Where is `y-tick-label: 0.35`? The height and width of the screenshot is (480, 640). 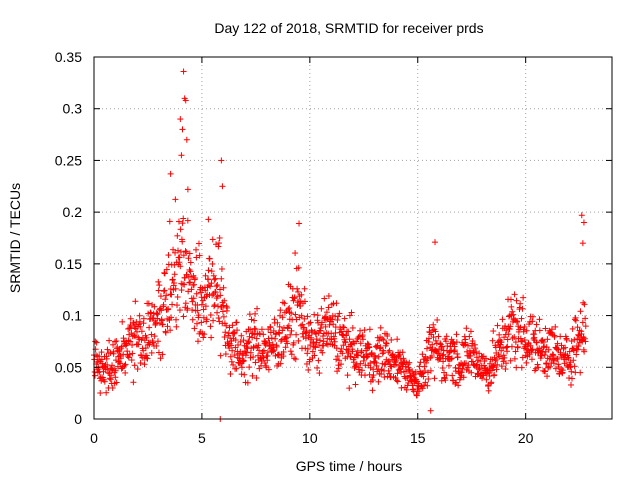 y-tick-label: 0.35 is located at coordinates (68, 57).